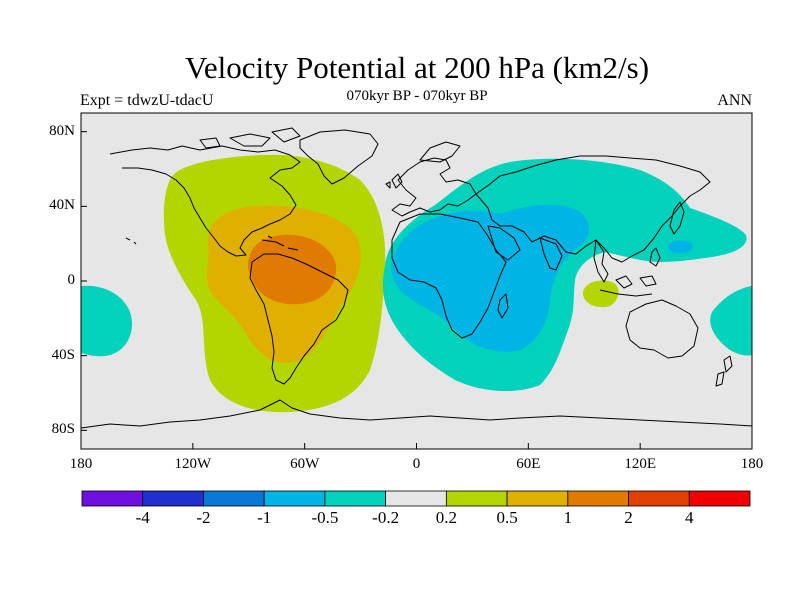  Describe the element at coordinates (568, 517) in the screenshot. I see `colorbar-label: 1` at that location.